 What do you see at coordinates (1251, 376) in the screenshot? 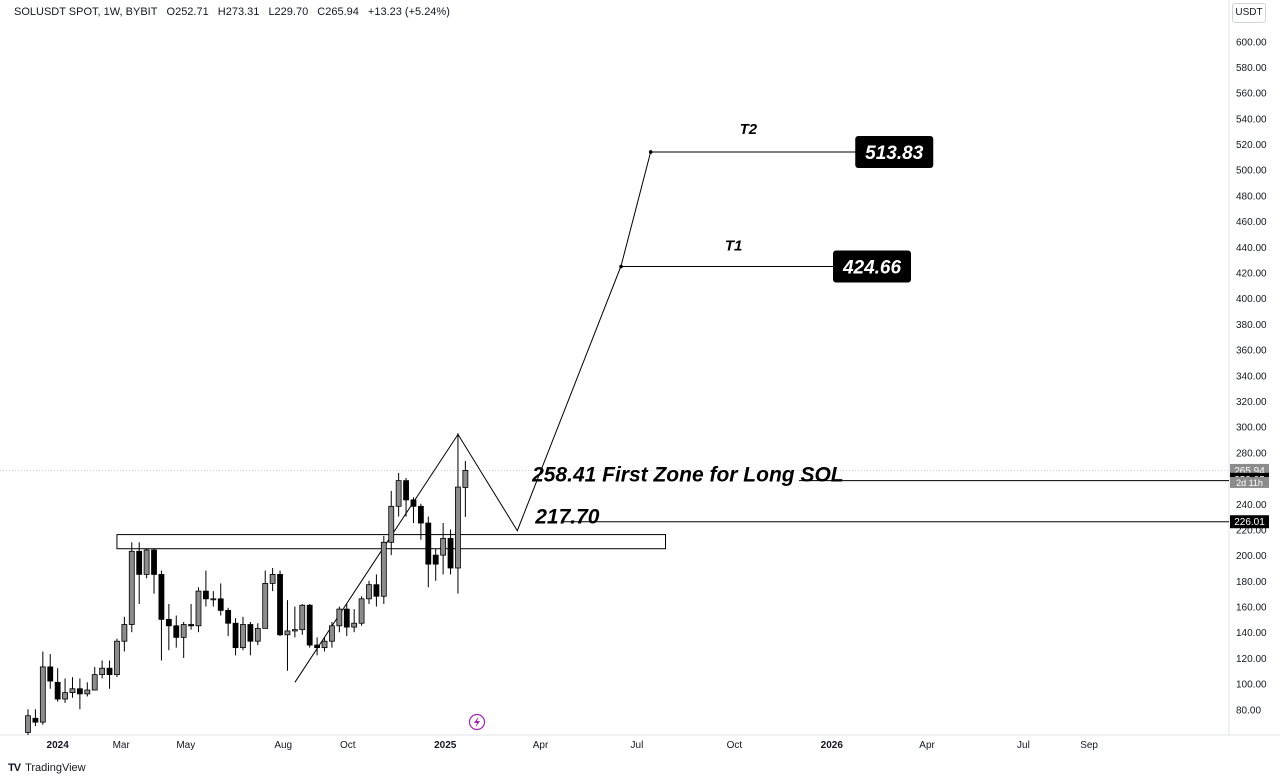
I see `y-tick-label: 340.00` at bounding box center [1251, 376].